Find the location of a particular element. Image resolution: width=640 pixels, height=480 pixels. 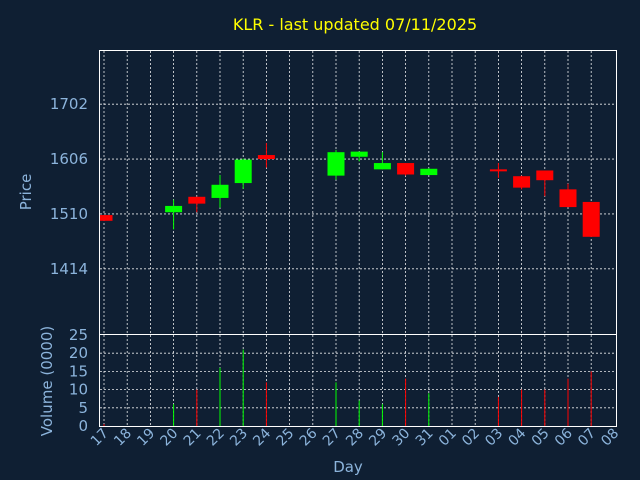

volume-axis-label: Volume (0000) is located at coordinates (47, 381).